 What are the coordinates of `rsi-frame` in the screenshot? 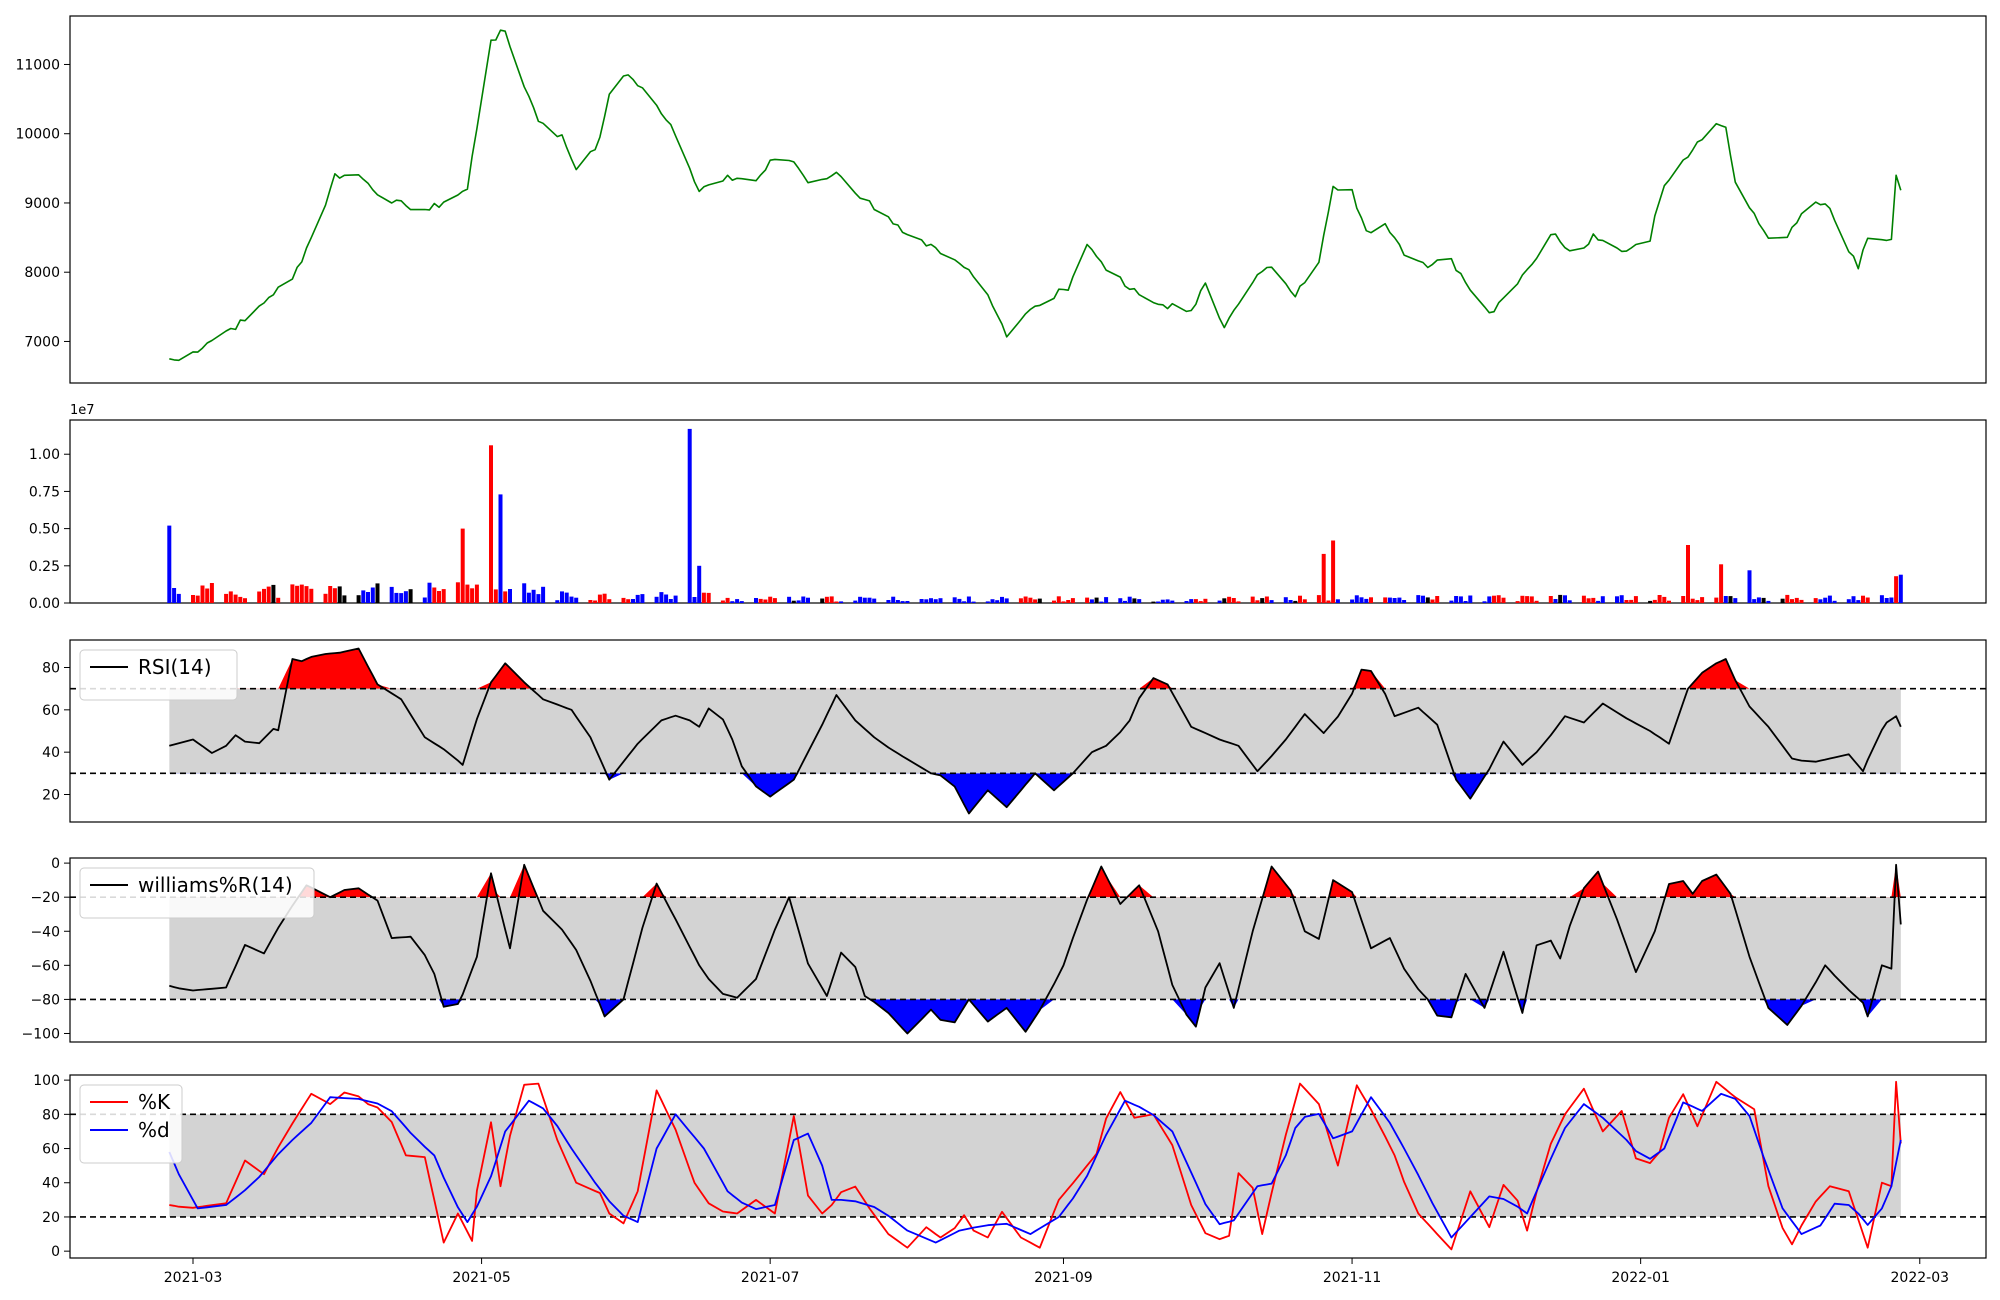 It's located at (1028, 731).